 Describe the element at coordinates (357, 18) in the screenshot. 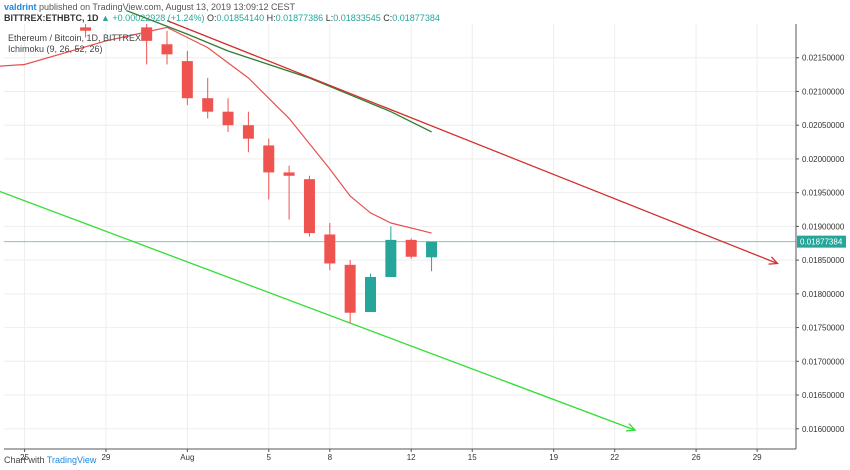

I see `low-value: 0.01833545` at that location.